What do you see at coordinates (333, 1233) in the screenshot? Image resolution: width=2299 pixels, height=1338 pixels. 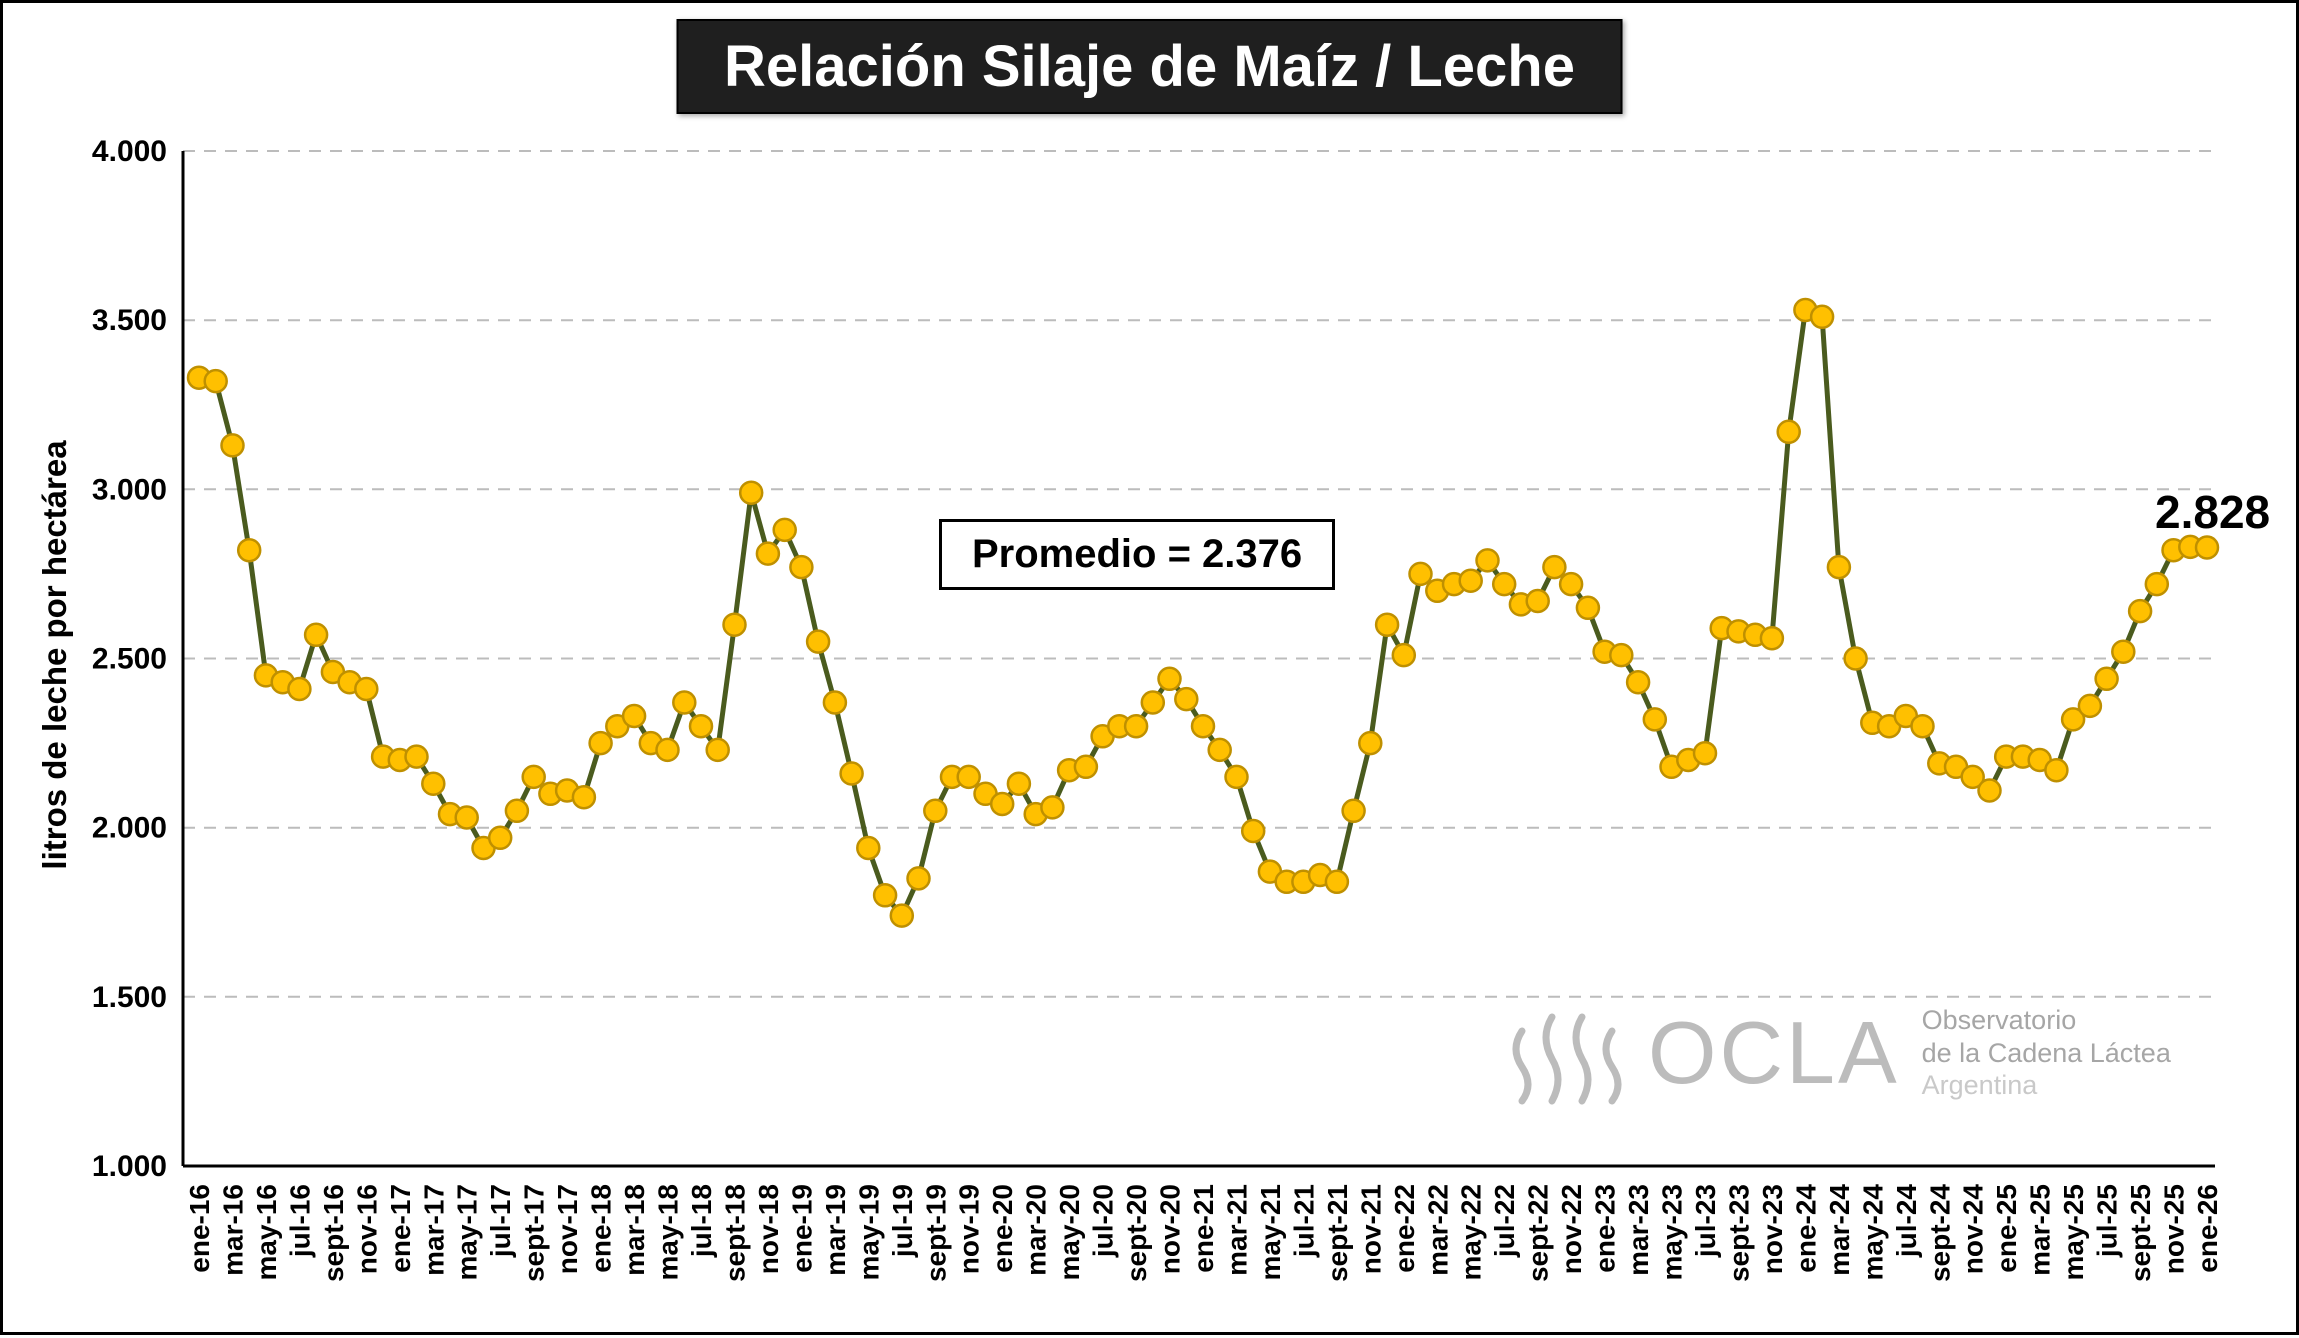 I see `svg-text: sept-16` at bounding box center [333, 1233].